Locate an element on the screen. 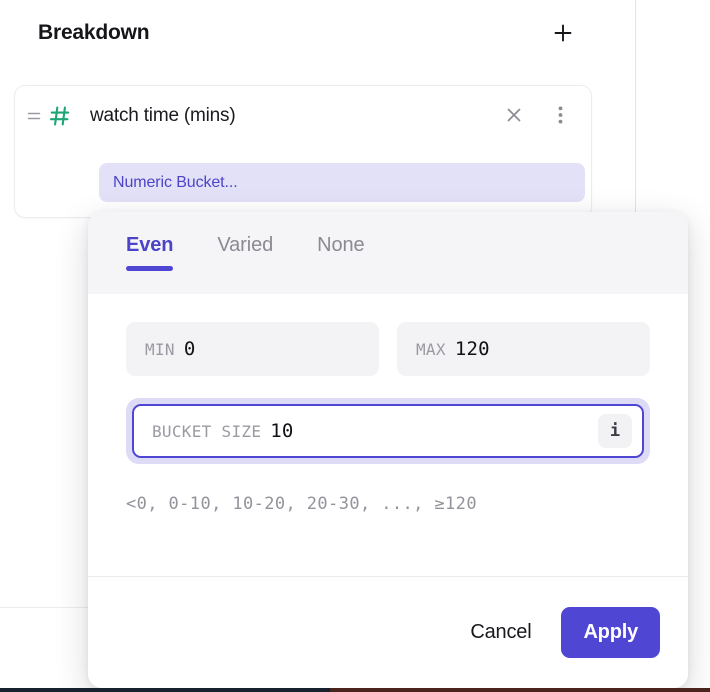 The width and height of the screenshot is (710, 692). tab-active-underline is located at coordinates (150, 268).